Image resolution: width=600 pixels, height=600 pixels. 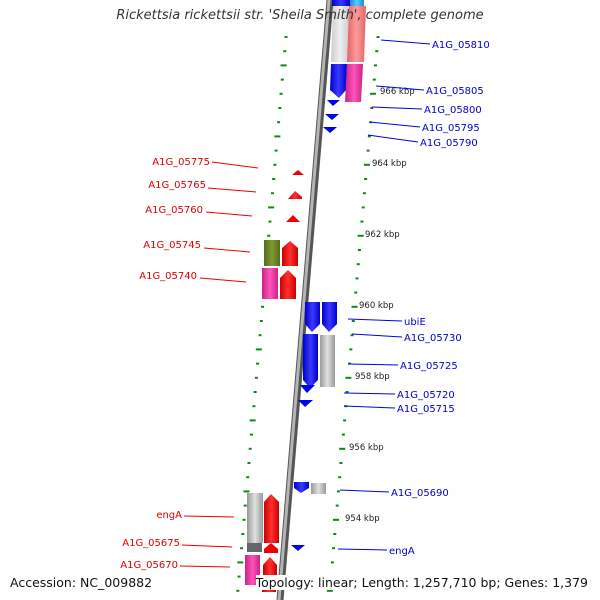 I want to click on gene-label: A1G_05805, so click(x=455, y=91).